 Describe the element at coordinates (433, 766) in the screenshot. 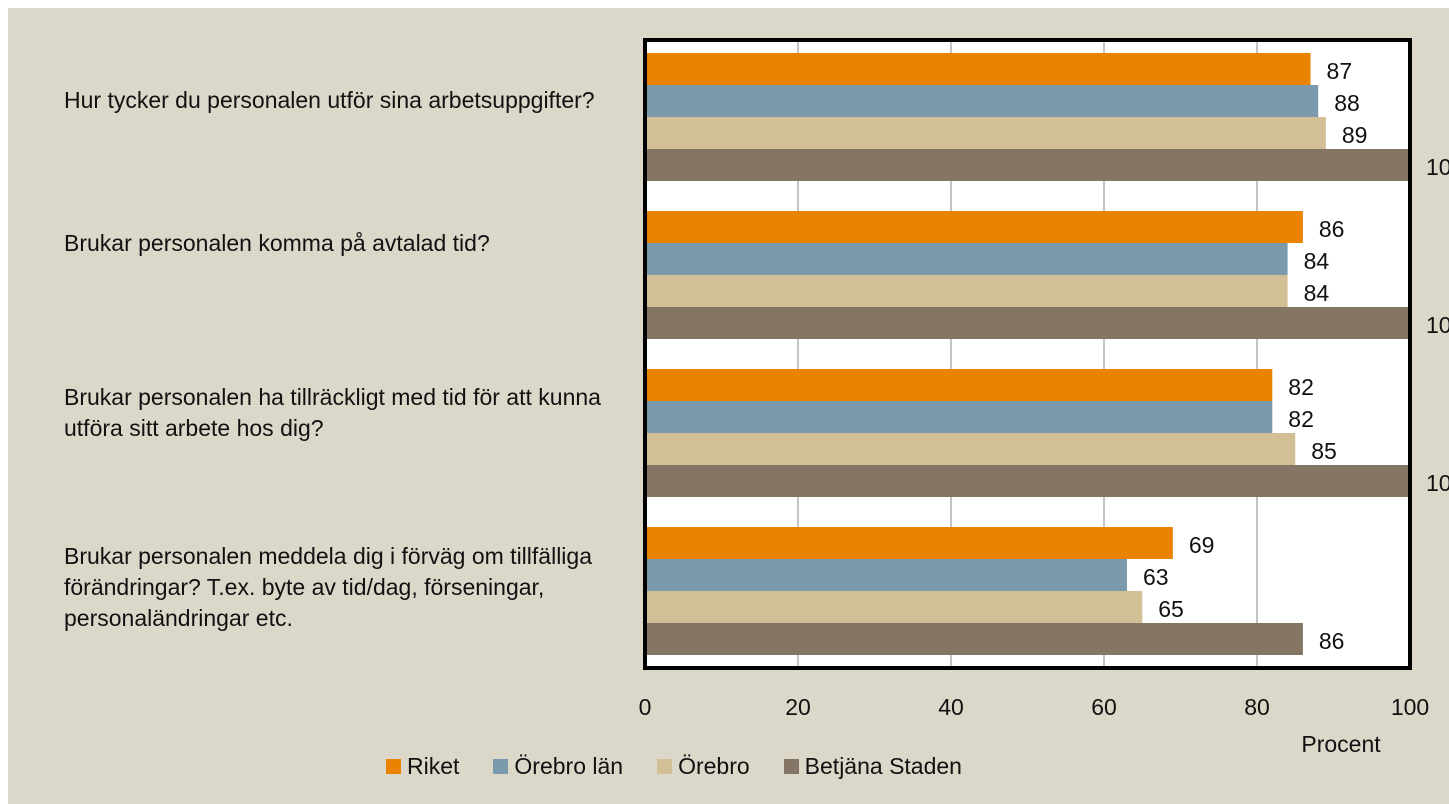

I see `legend-label: Riket` at that location.